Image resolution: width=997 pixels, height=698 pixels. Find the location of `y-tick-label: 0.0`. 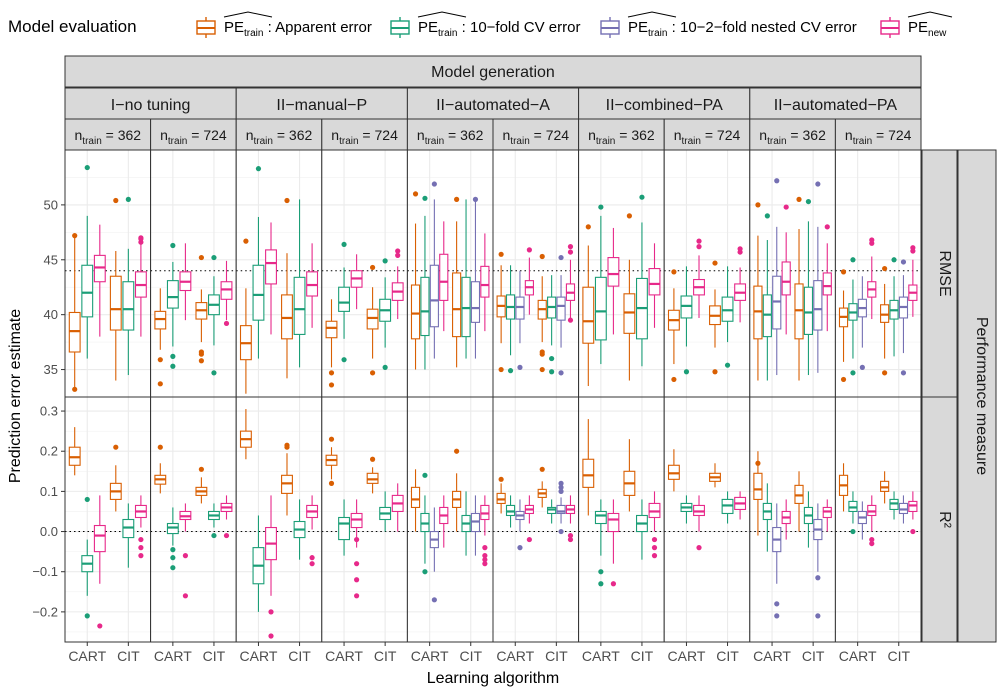

y-tick-label: 0.0 is located at coordinates (49, 531).